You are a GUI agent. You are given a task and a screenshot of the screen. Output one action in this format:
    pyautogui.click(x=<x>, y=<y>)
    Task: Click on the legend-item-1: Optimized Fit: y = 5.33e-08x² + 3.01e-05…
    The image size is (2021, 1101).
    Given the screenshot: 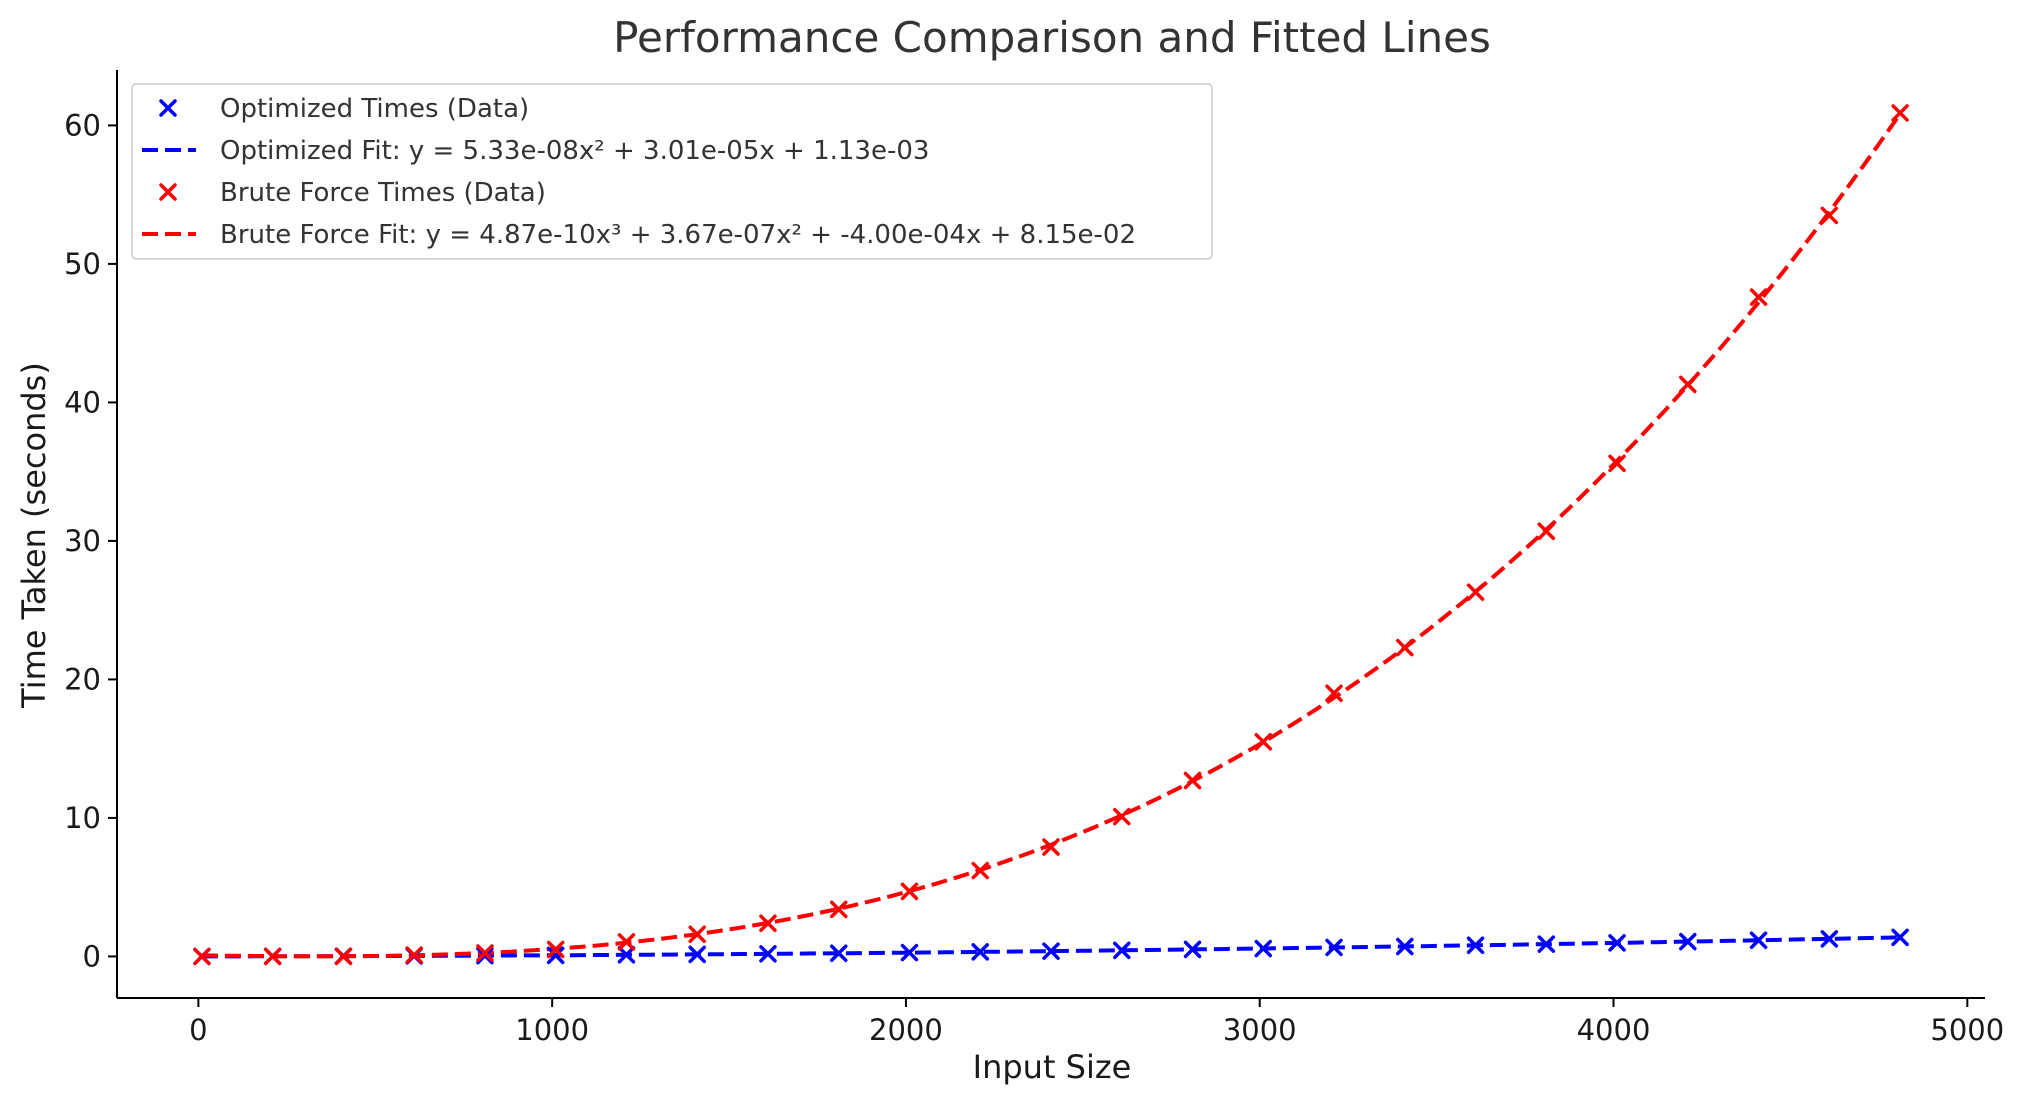 What is the action you would take?
    pyautogui.click(x=535, y=151)
    